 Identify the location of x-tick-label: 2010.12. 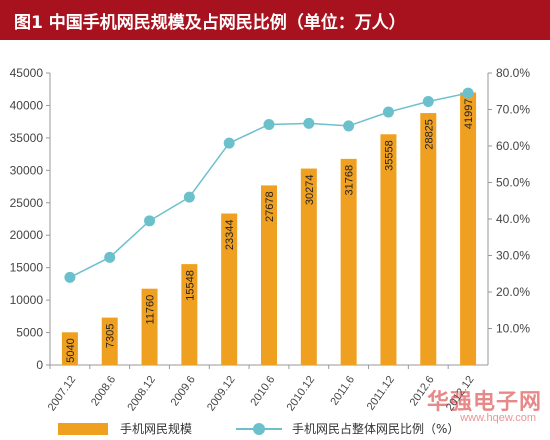
(301, 393).